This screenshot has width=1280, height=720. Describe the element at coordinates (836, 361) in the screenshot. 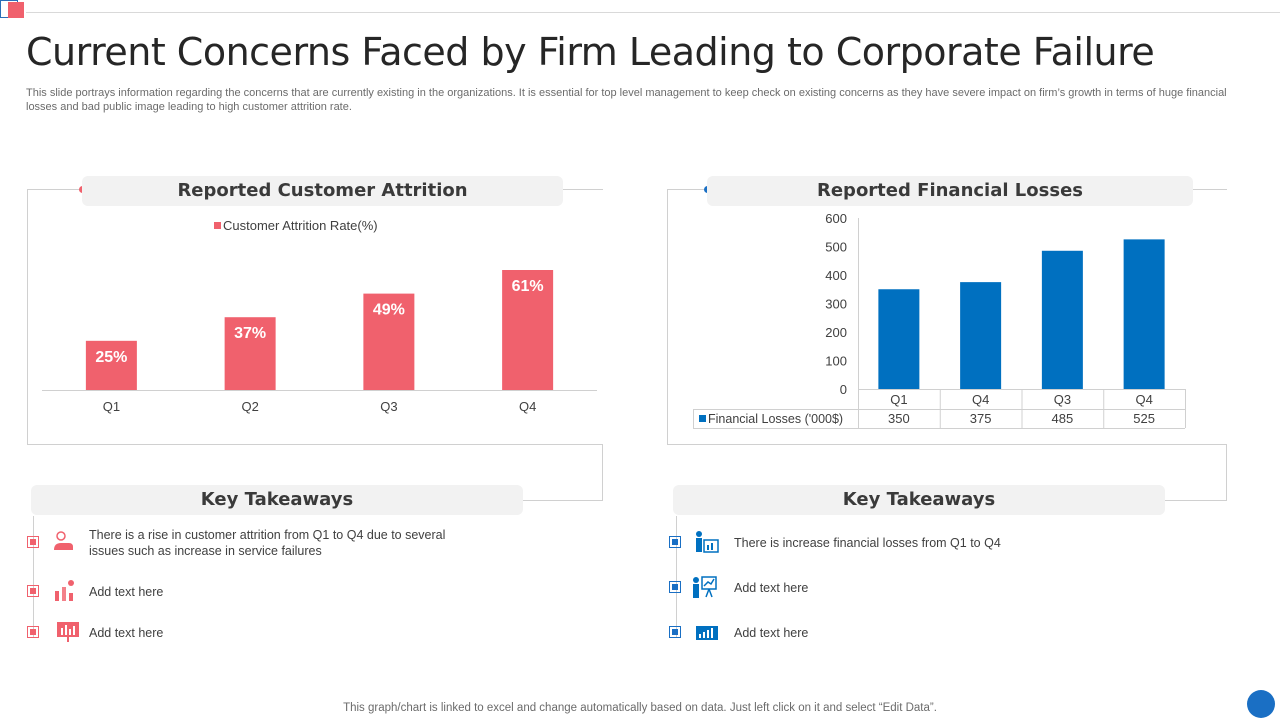

I see `y-tick-label: 100` at that location.